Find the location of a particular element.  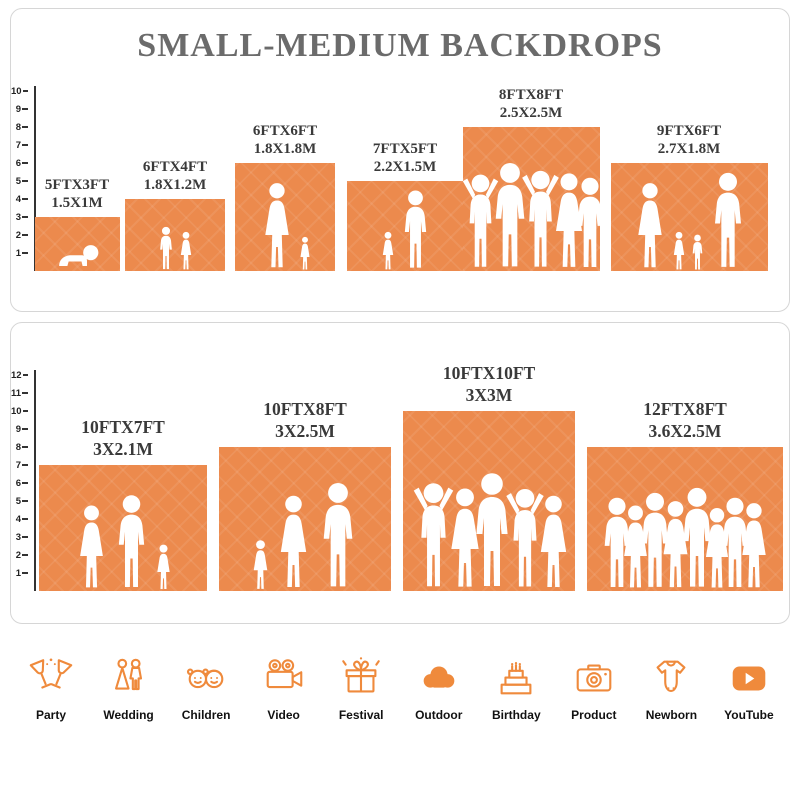

category-label: Product is located at coordinates (594, 715).